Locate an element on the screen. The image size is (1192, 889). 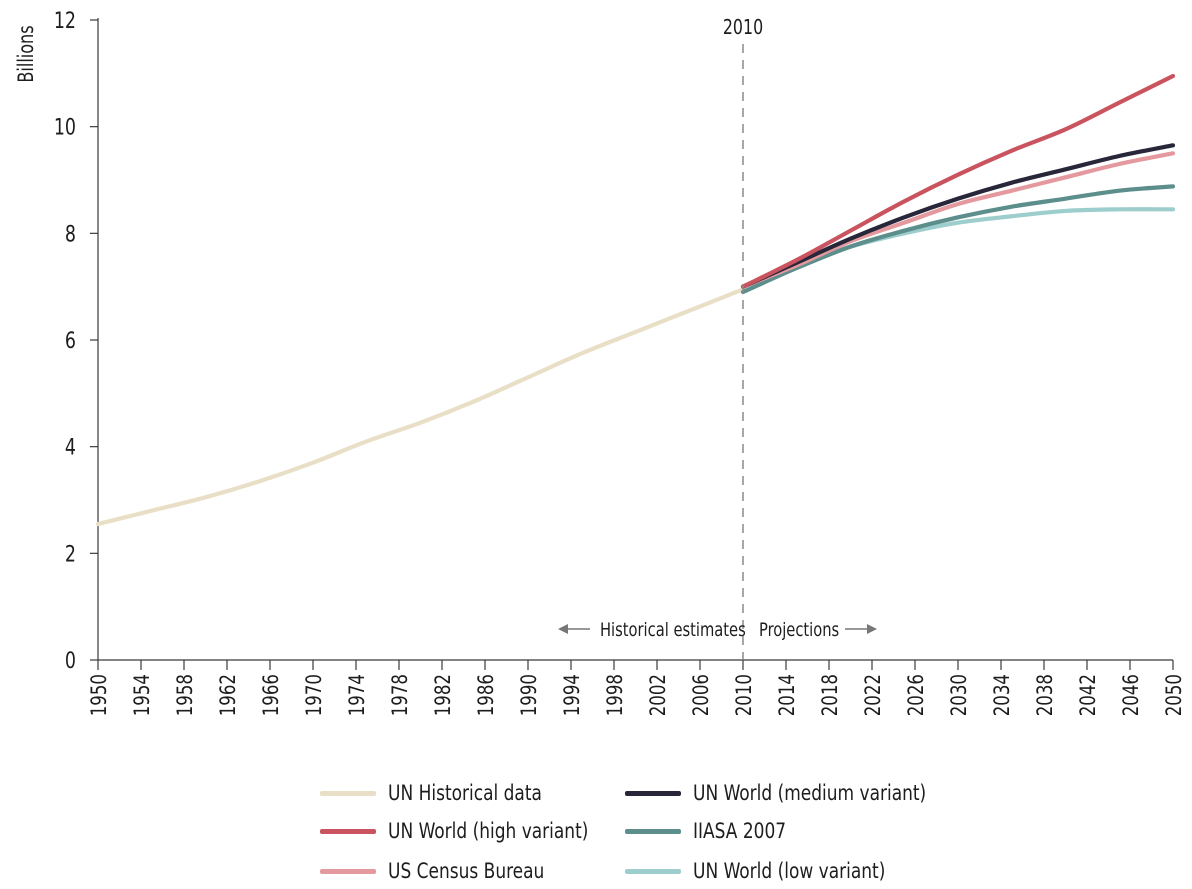
x-tick-label: 2022 is located at coordinates (873, 695).